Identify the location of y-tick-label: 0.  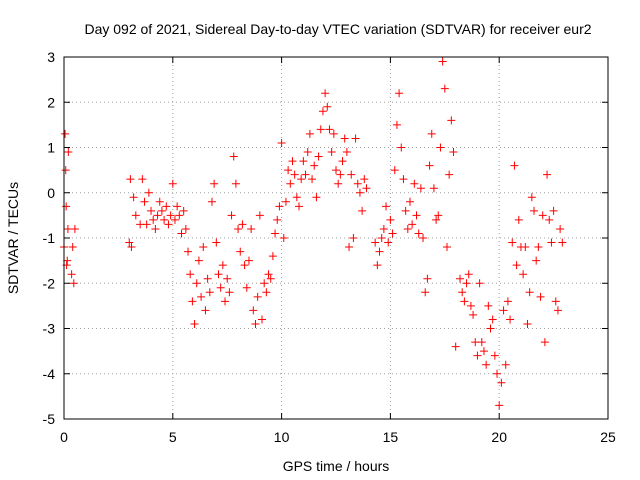
(51, 193).